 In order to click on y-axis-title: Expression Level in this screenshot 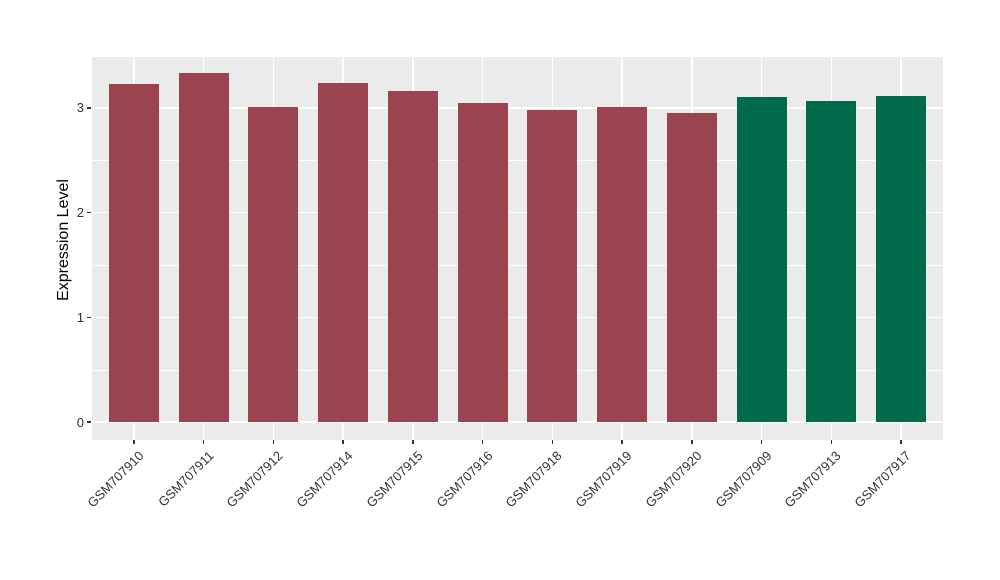, I will do `click(63, 240)`.